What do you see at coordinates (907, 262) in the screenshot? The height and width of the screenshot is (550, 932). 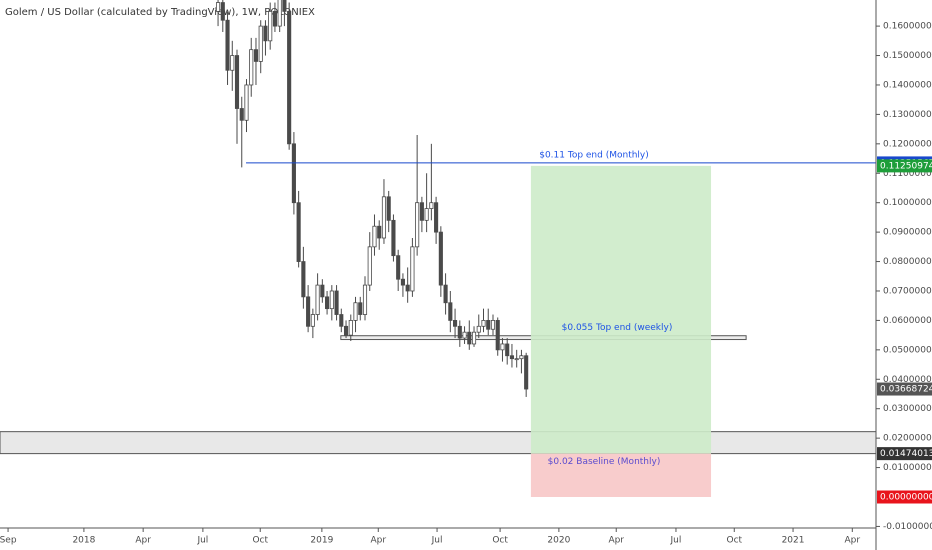 I see `y-tick-label: 0.08000000` at bounding box center [907, 262].